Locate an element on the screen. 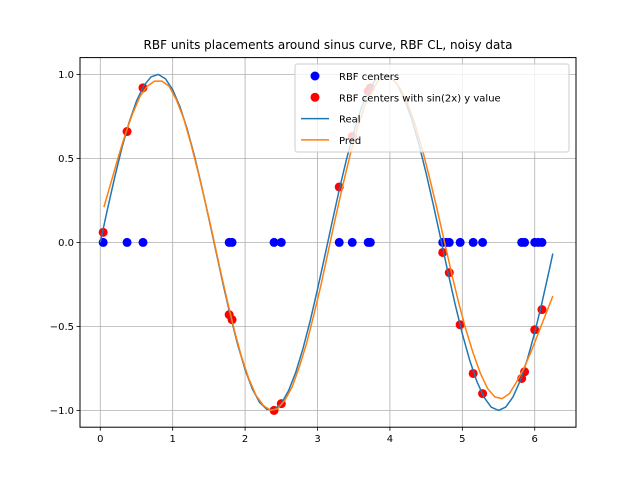 This screenshot has height=480, width=640. y-tick-label: −1.0 is located at coordinates (62, 411).